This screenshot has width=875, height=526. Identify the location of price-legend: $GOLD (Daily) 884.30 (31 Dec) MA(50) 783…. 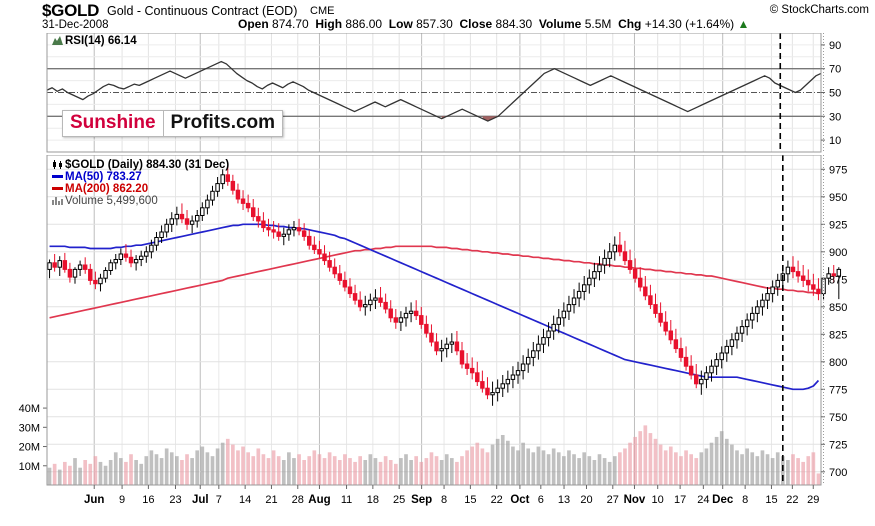
(141, 183).